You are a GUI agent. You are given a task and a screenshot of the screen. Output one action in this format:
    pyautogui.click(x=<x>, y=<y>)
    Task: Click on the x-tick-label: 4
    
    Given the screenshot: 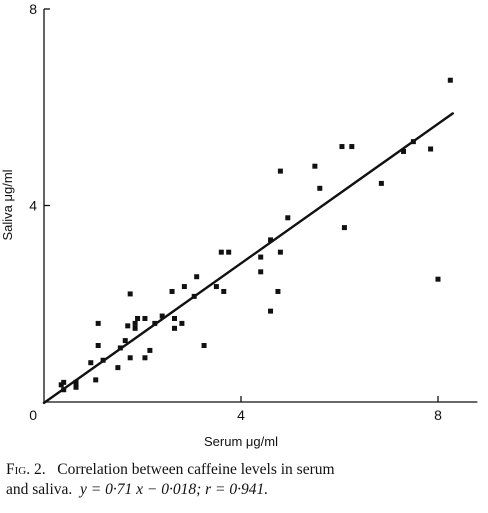 What is the action you would take?
    pyautogui.click(x=241, y=415)
    